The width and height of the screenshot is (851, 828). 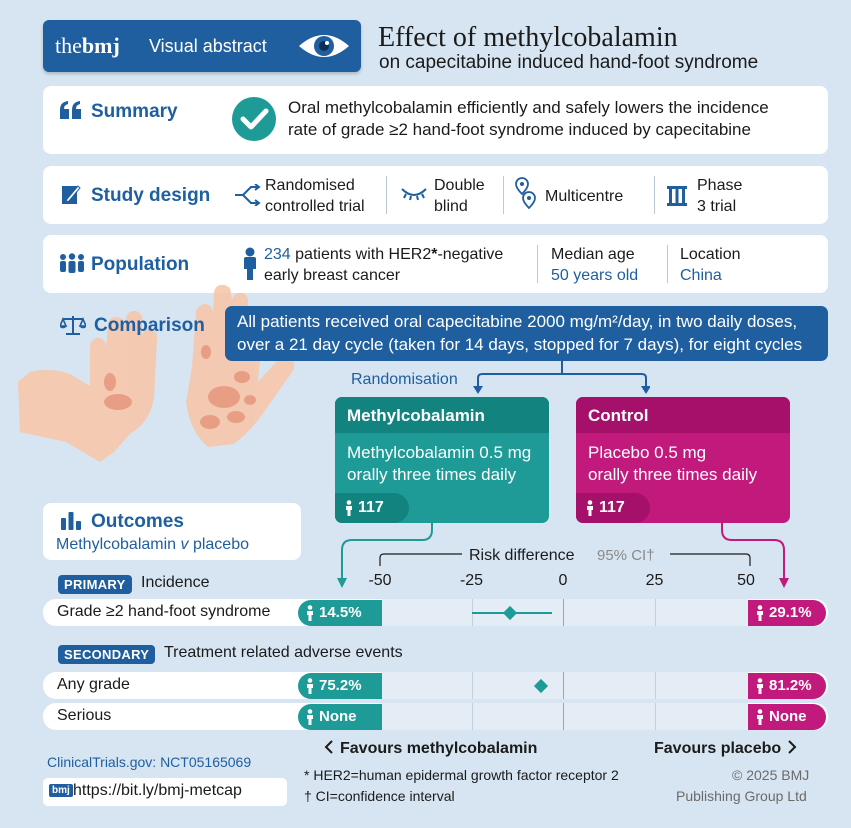 What do you see at coordinates (626, 555) in the screenshot?
I see `ci-label: 95% CI†` at bounding box center [626, 555].